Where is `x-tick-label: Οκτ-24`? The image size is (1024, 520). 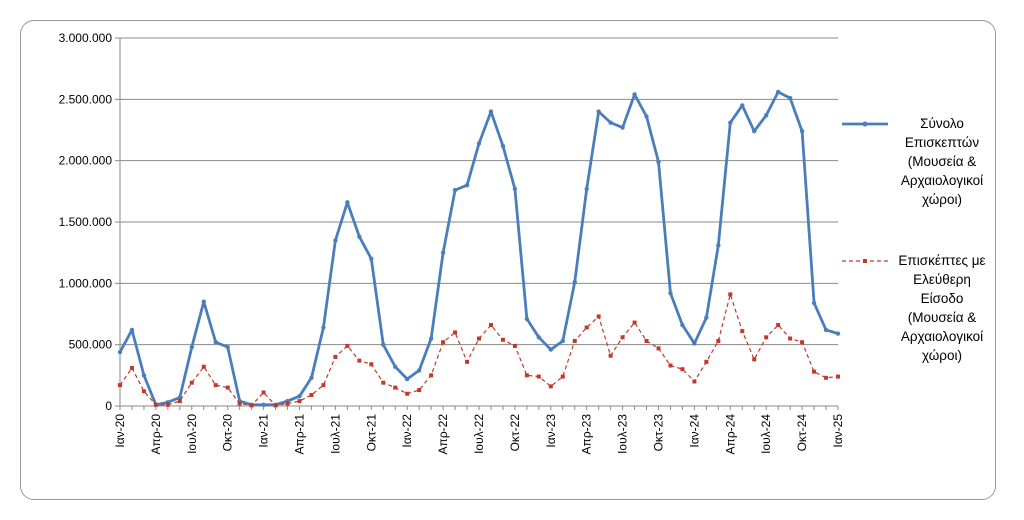
x-tick-label: Οκτ-24 is located at coordinates (802, 433).